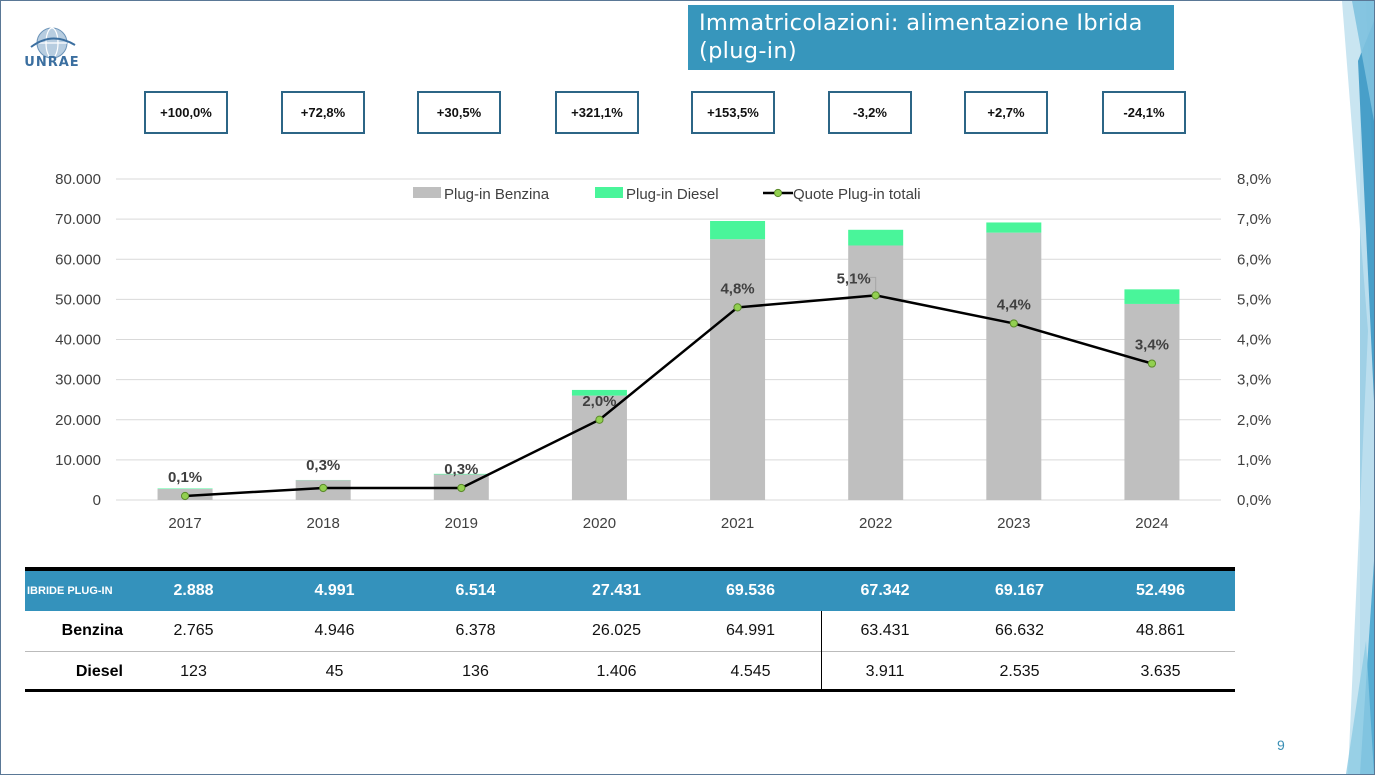 The height and width of the screenshot is (775, 1375). What do you see at coordinates (193, 590) in the screenshot?
I see `total-cell: 2.888` at bounding box center [193, 590].